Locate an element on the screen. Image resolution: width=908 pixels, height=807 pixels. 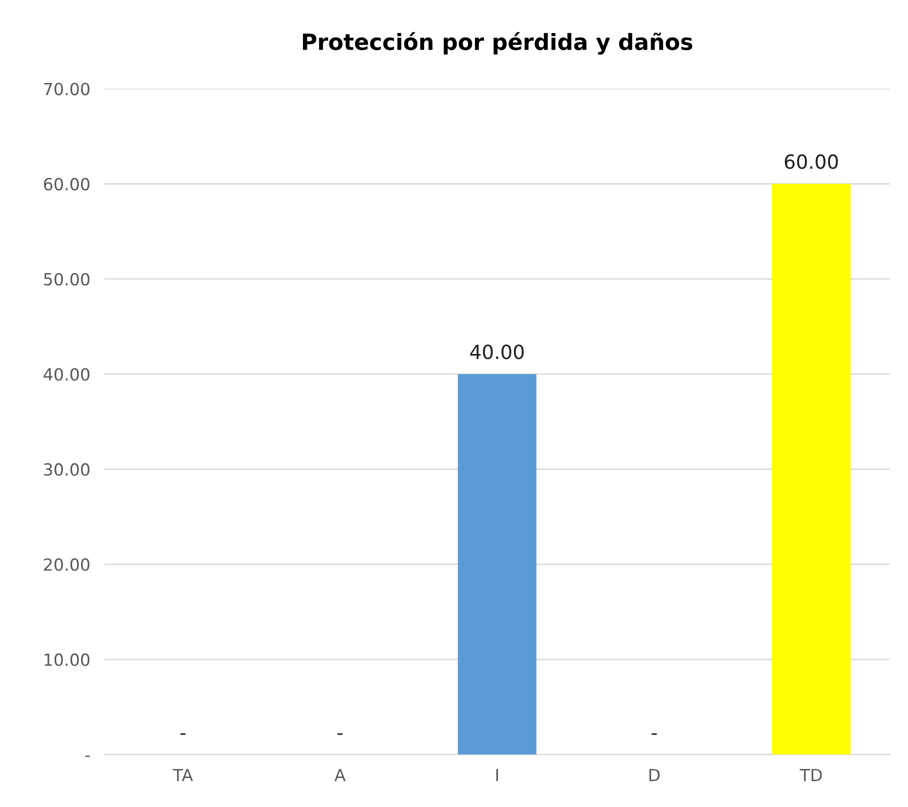
data-label: 60.00 is located at coordinates (811, 161).